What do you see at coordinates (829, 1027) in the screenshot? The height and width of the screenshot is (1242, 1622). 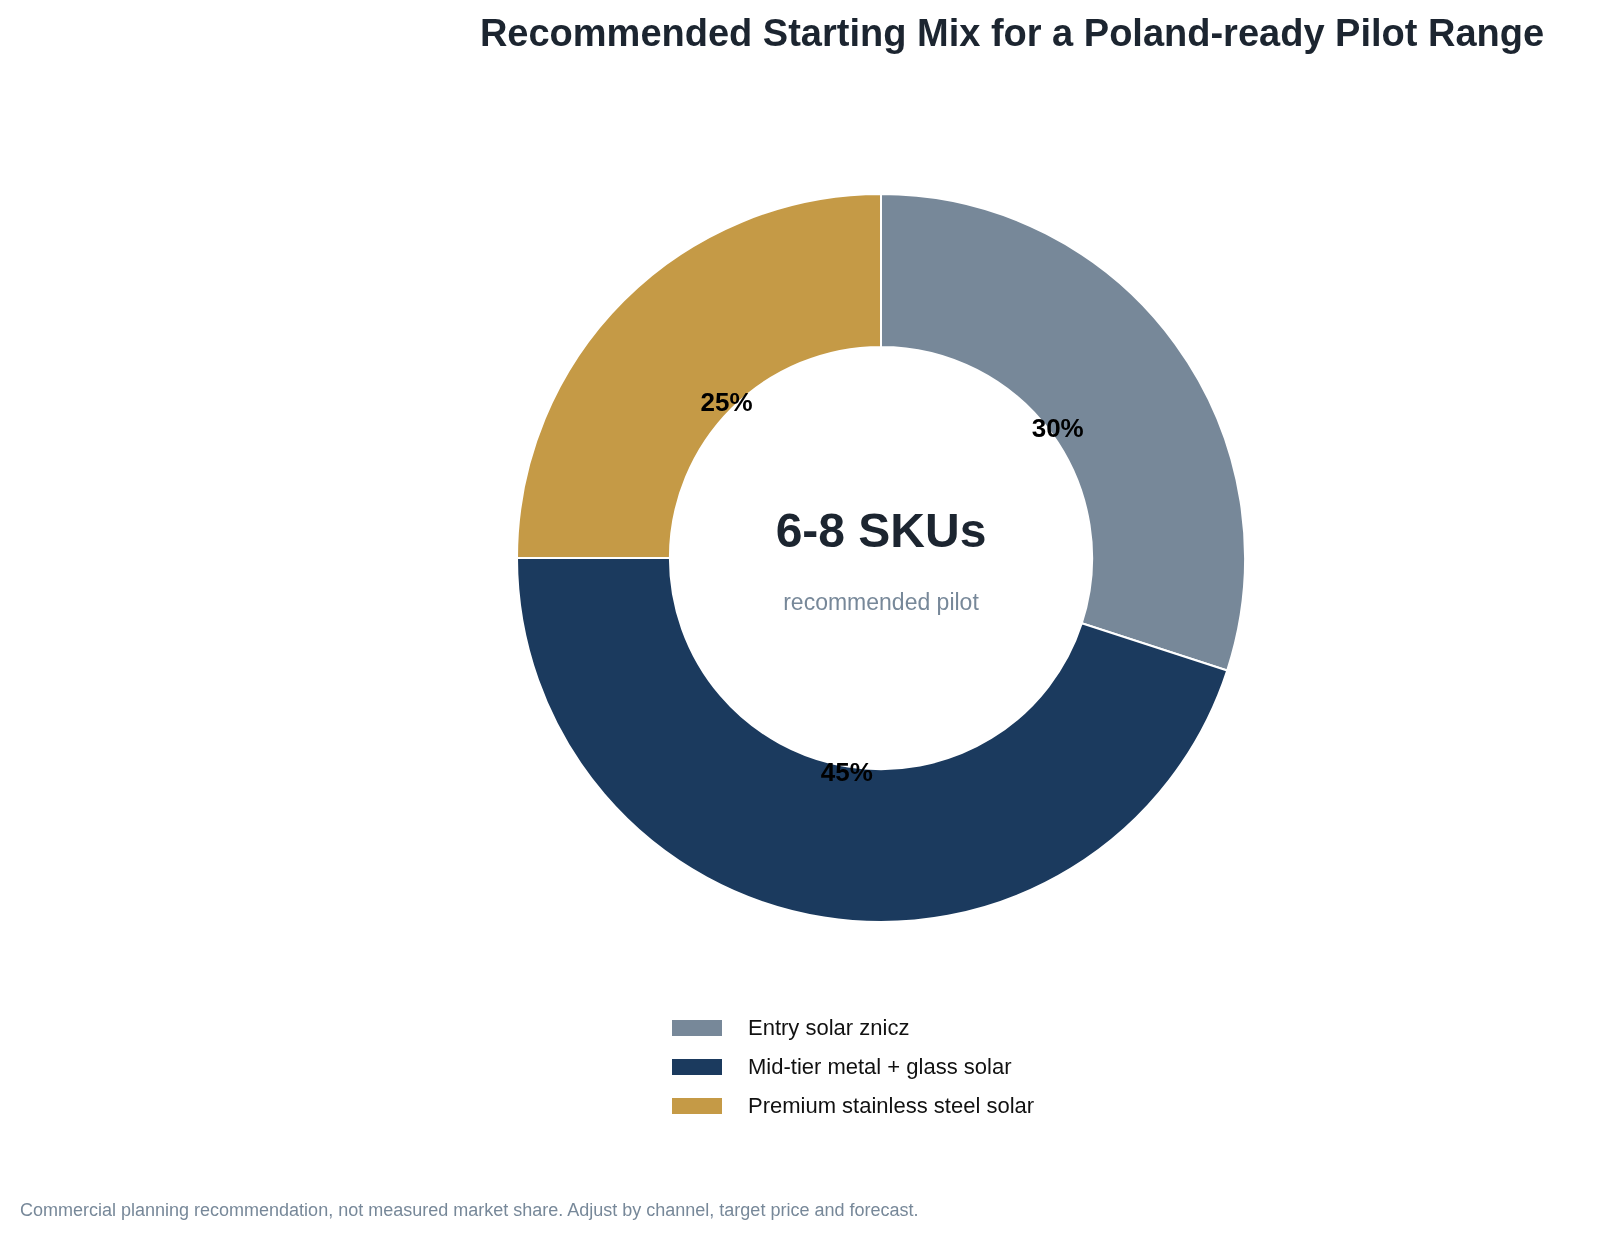 I see `legend-label: Entry solar znicz` at bounding box center [829, 1027].